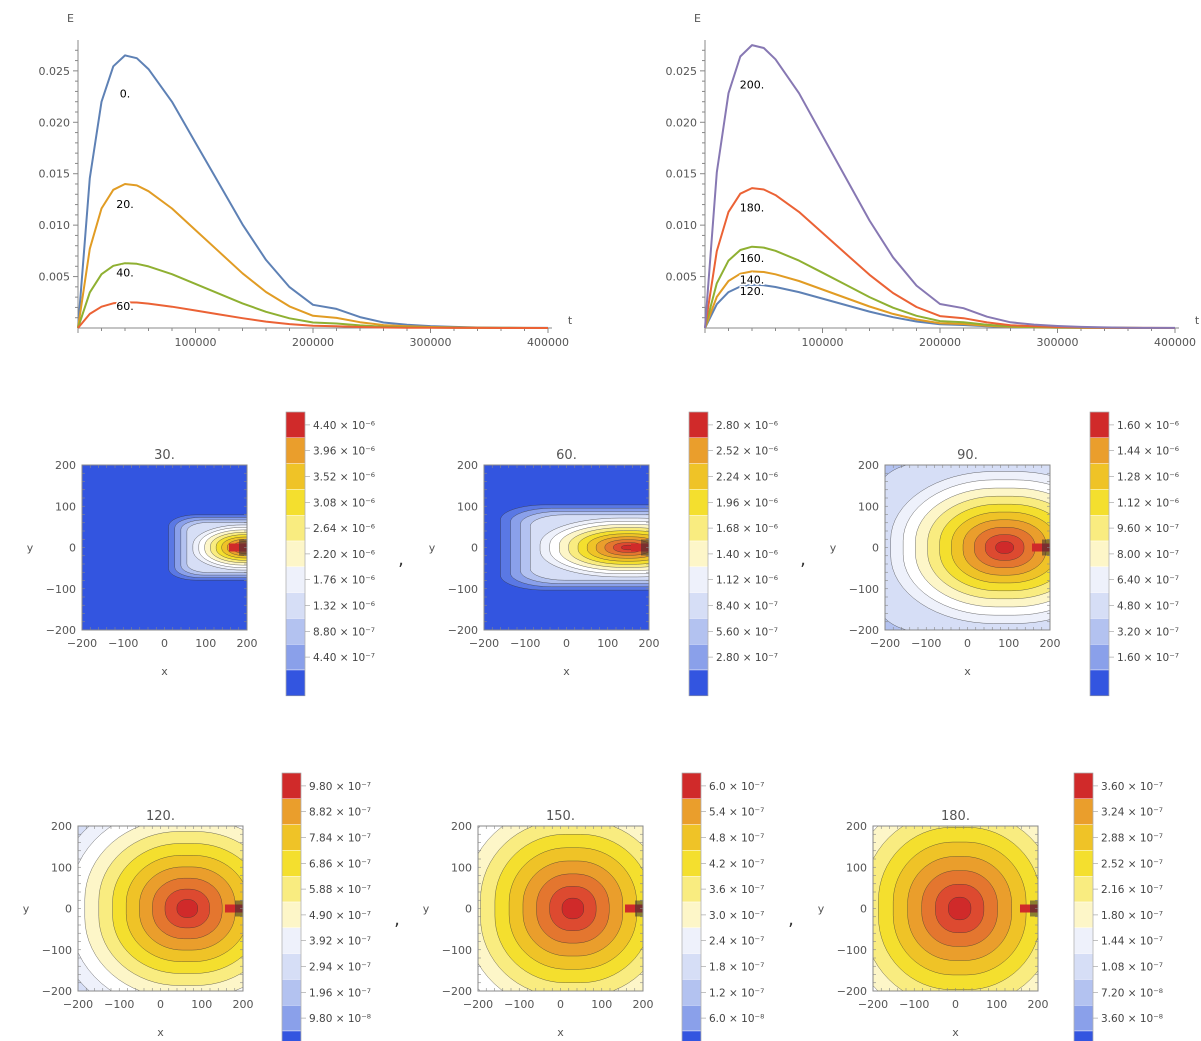 The image size is (1201, 1041). Describe the element at coordinates (431, 342) in the screenshot. I see `x-tick-label: 300000` at that location.